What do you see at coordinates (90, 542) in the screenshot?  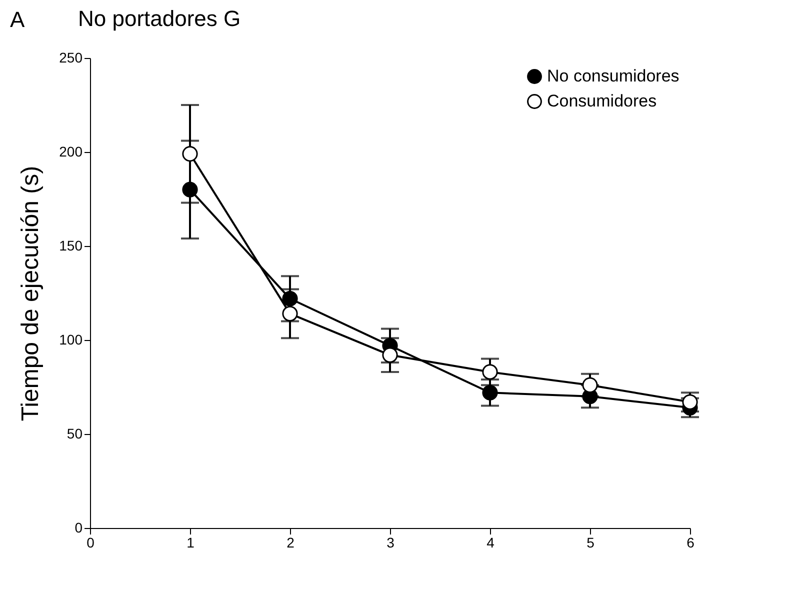 I see `x-tick-label: 0` at bounding box center [90, 542].